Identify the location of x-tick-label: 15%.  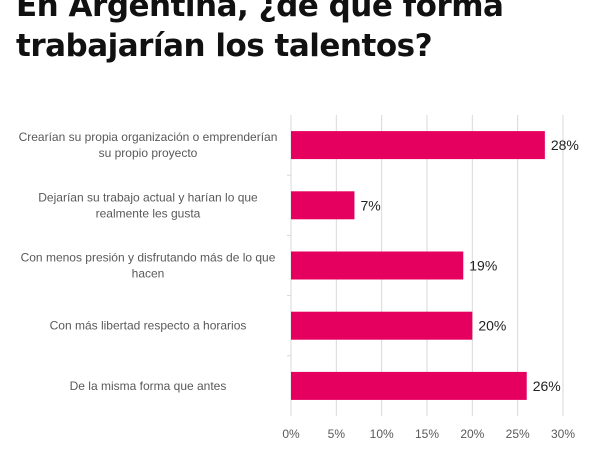
(427, 434).